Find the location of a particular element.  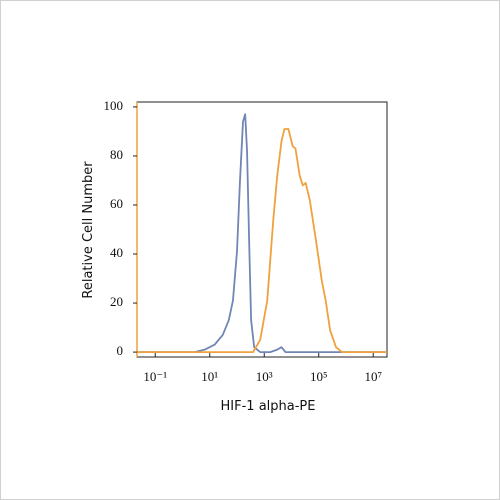

y-tick-label: 0 is located at coordinates (120, 350).